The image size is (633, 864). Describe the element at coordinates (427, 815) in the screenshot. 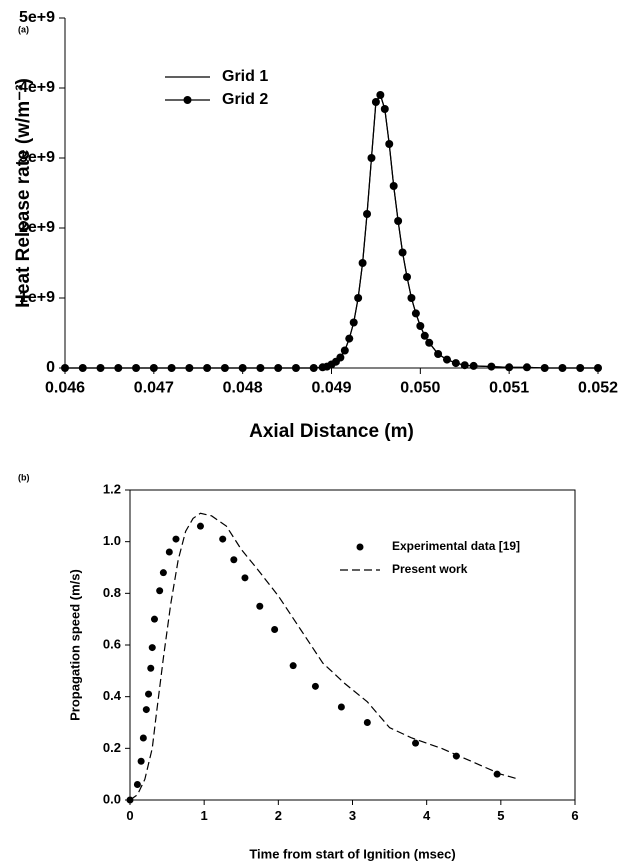

I see `x-tick-label: 4` at that location.